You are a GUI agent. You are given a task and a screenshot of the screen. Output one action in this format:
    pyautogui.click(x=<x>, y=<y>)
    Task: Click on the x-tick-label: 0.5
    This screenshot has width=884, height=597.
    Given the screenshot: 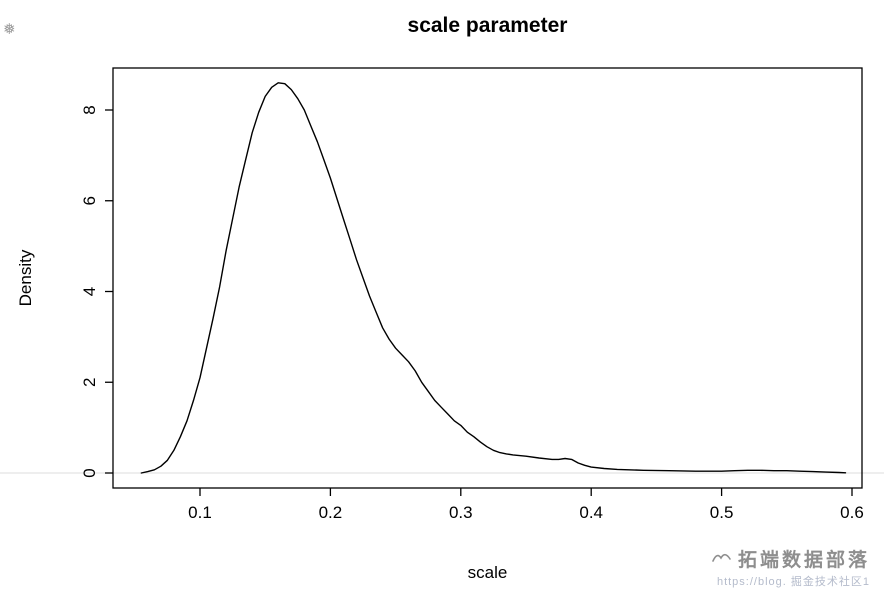 What is the action you would take?
    pyautogui.click(x=722, y=512)
    